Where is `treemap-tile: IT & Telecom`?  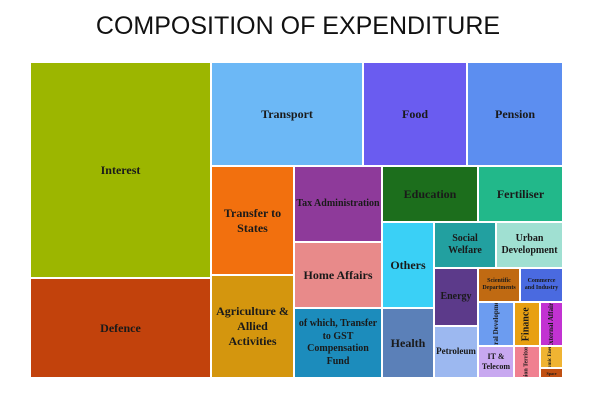
treemap-tile: IT & Telecom is located at coordinates (496, 362).